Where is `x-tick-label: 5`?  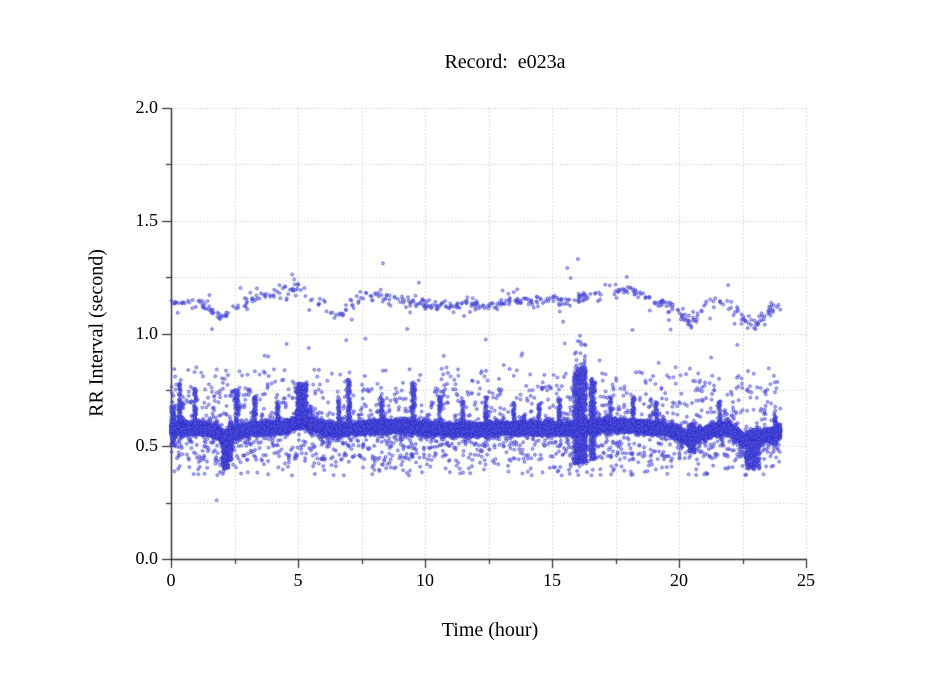
x-tick-label: 5 is located at coordinates (298, 580).